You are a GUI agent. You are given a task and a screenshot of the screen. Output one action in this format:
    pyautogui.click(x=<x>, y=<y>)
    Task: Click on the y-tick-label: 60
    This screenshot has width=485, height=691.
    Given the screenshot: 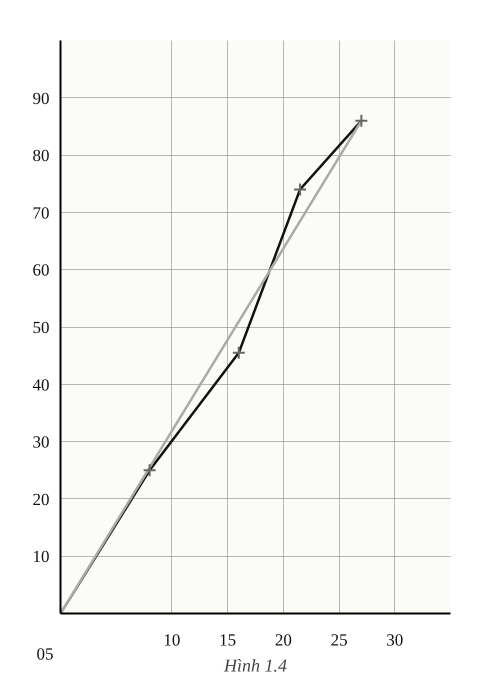 What is the action you would take?
    pyautogui.click(x=41, y=270)
    